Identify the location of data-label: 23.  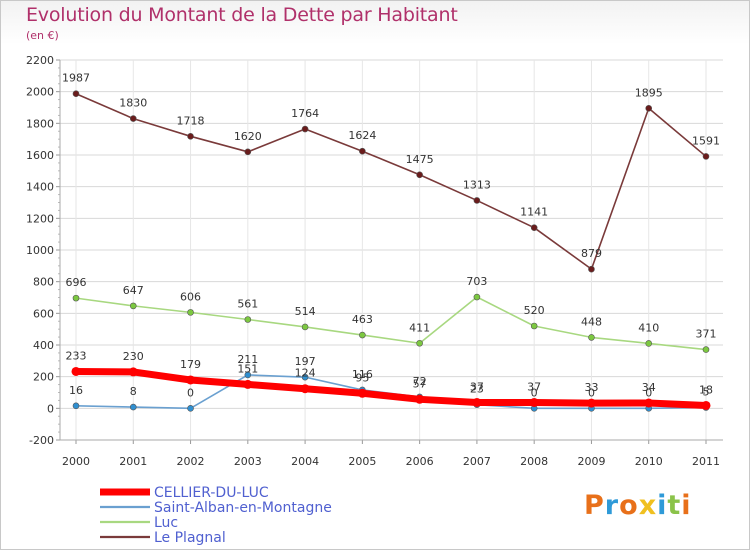
(477, 389).